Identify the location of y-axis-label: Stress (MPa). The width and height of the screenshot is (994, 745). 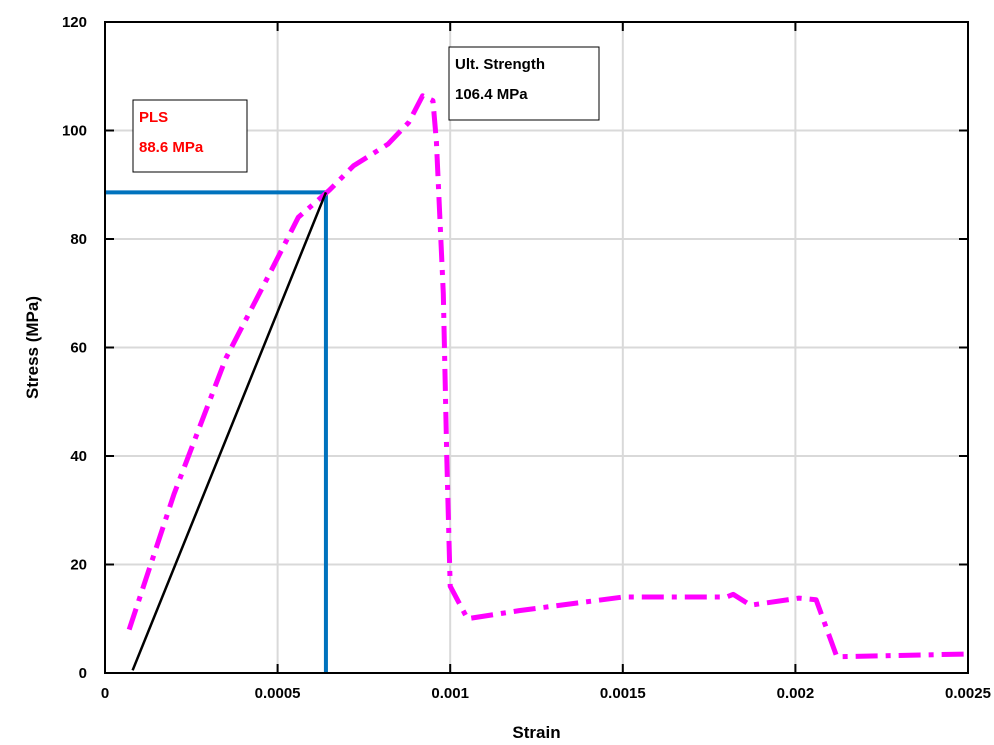
(32, 347).